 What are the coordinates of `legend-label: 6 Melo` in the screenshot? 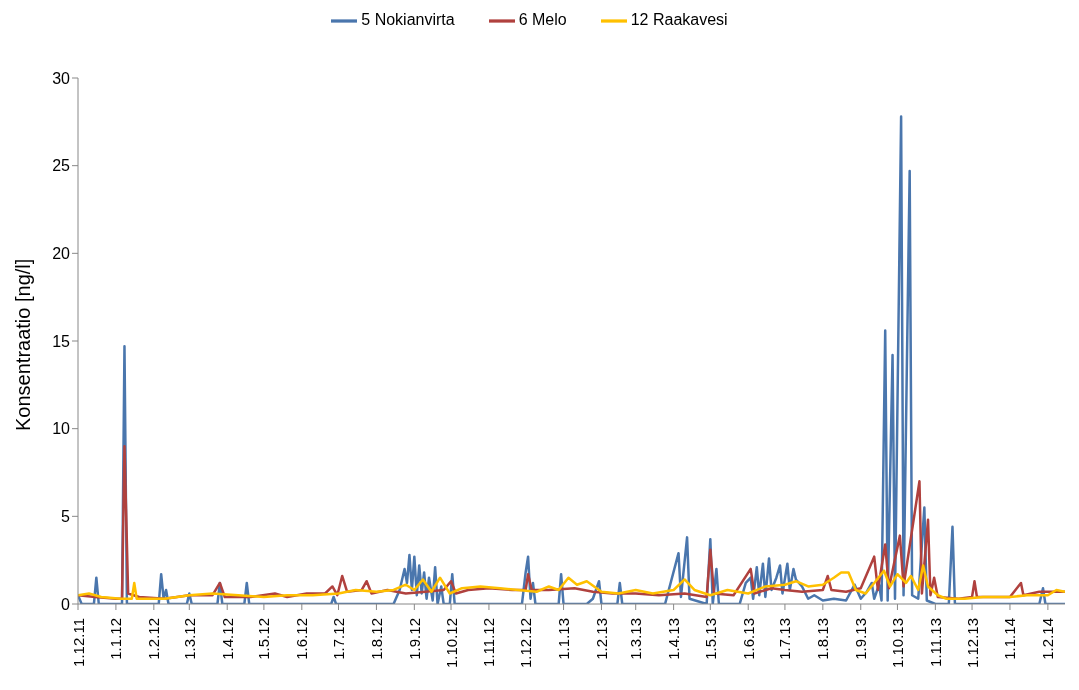 It's located at (542, 20).